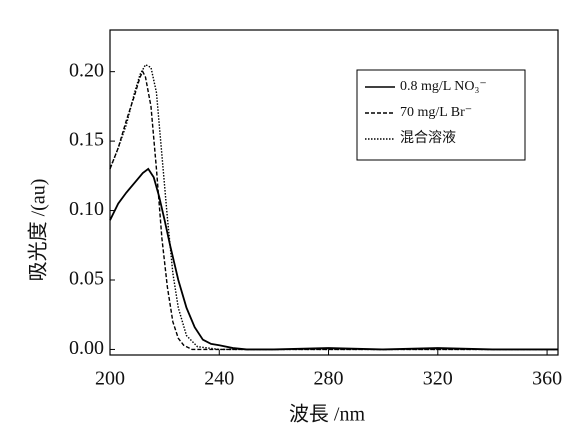  Describe the element at coordinates (86, 140) in the screenshot. I see `y-tick-label: 0.15` at that location.